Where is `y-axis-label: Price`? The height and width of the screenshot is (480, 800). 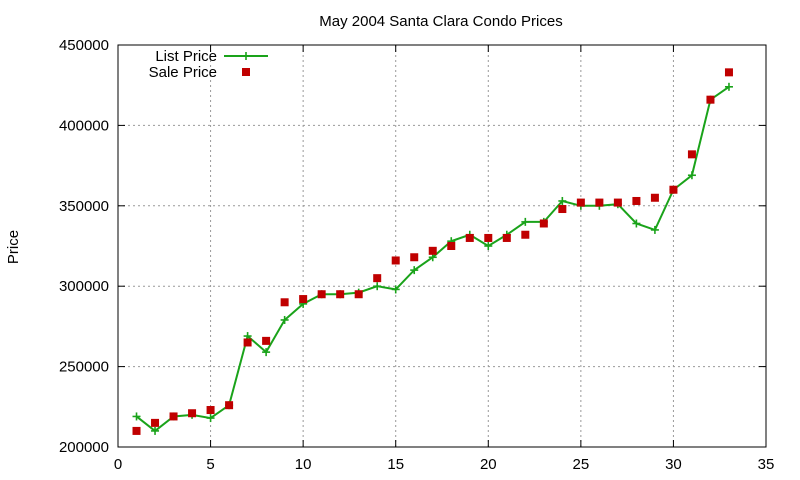
y-axis-label: Price is located at coordinates (13, 247).